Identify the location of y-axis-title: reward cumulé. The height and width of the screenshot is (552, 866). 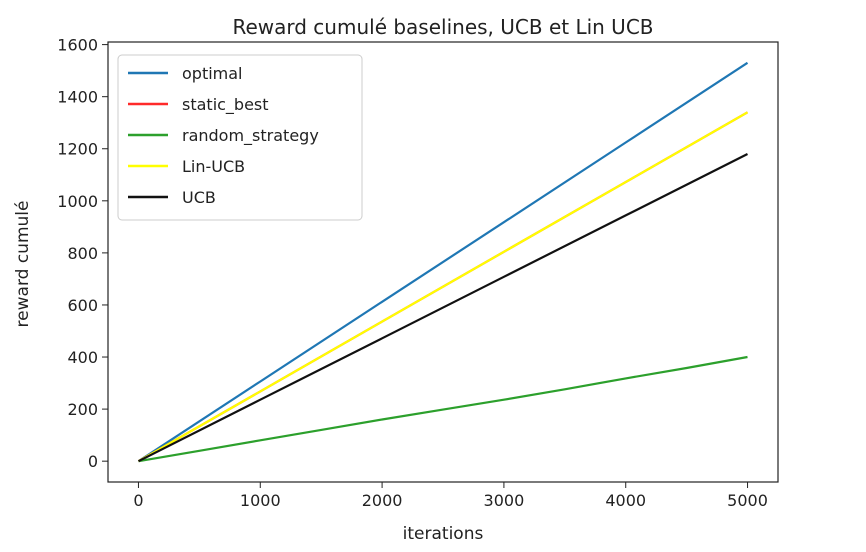
(23, 264).